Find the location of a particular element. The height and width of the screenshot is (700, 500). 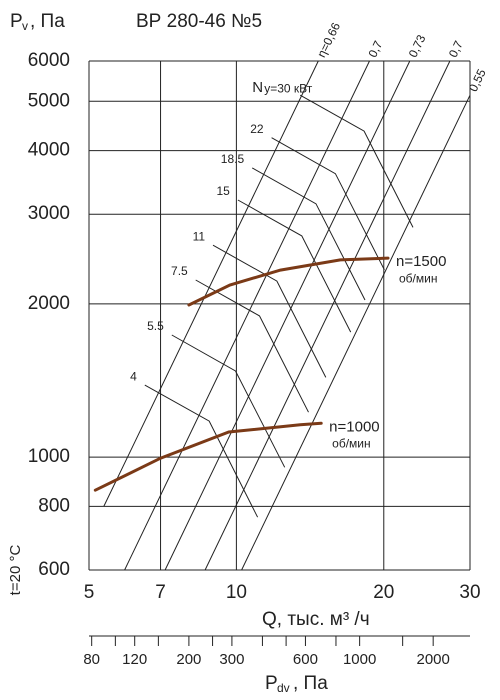

power-label: 5.5 is located at coordinates (155, 326).